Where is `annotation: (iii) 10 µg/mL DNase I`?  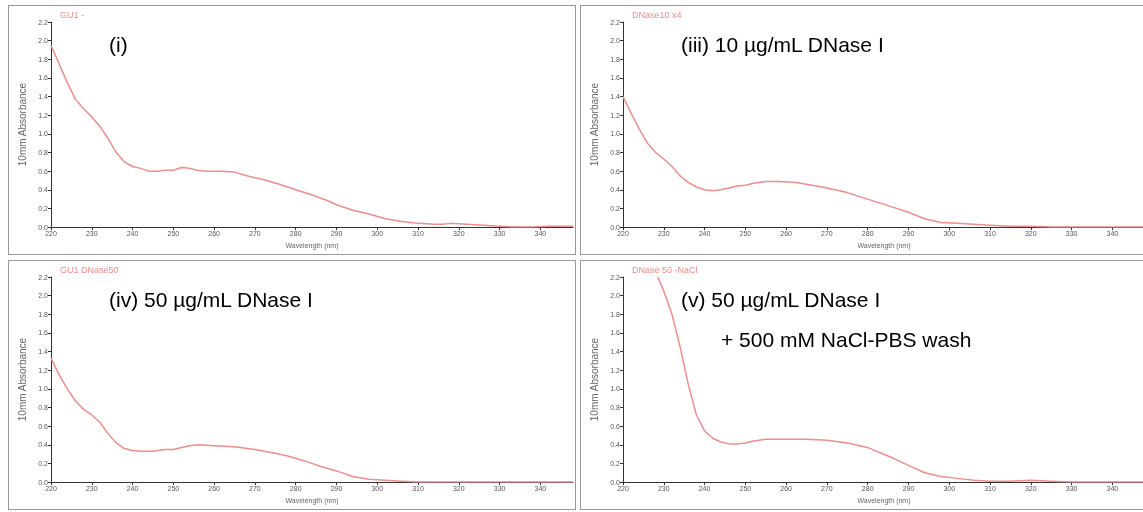 annotation: (iii) 10 µg/mL DNase I is located at coordinates (782, 44).